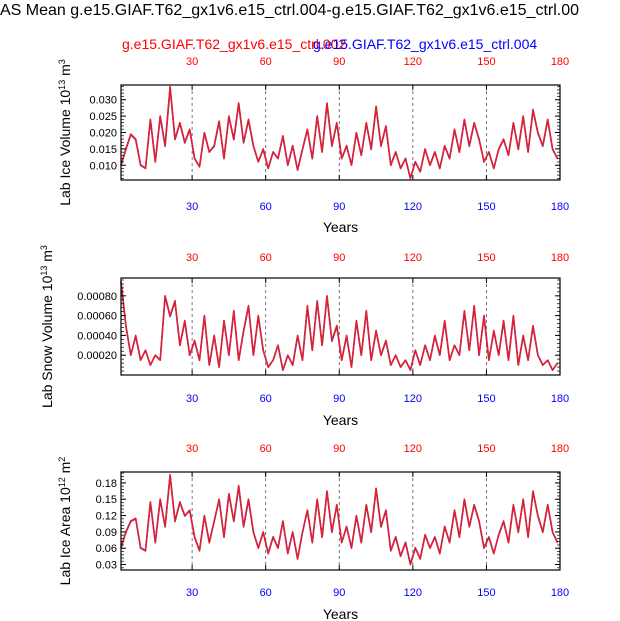 The width and height of the screenshot is (620, 621). I want to click on y-tick-label: 0.00060, so click(97, 317).